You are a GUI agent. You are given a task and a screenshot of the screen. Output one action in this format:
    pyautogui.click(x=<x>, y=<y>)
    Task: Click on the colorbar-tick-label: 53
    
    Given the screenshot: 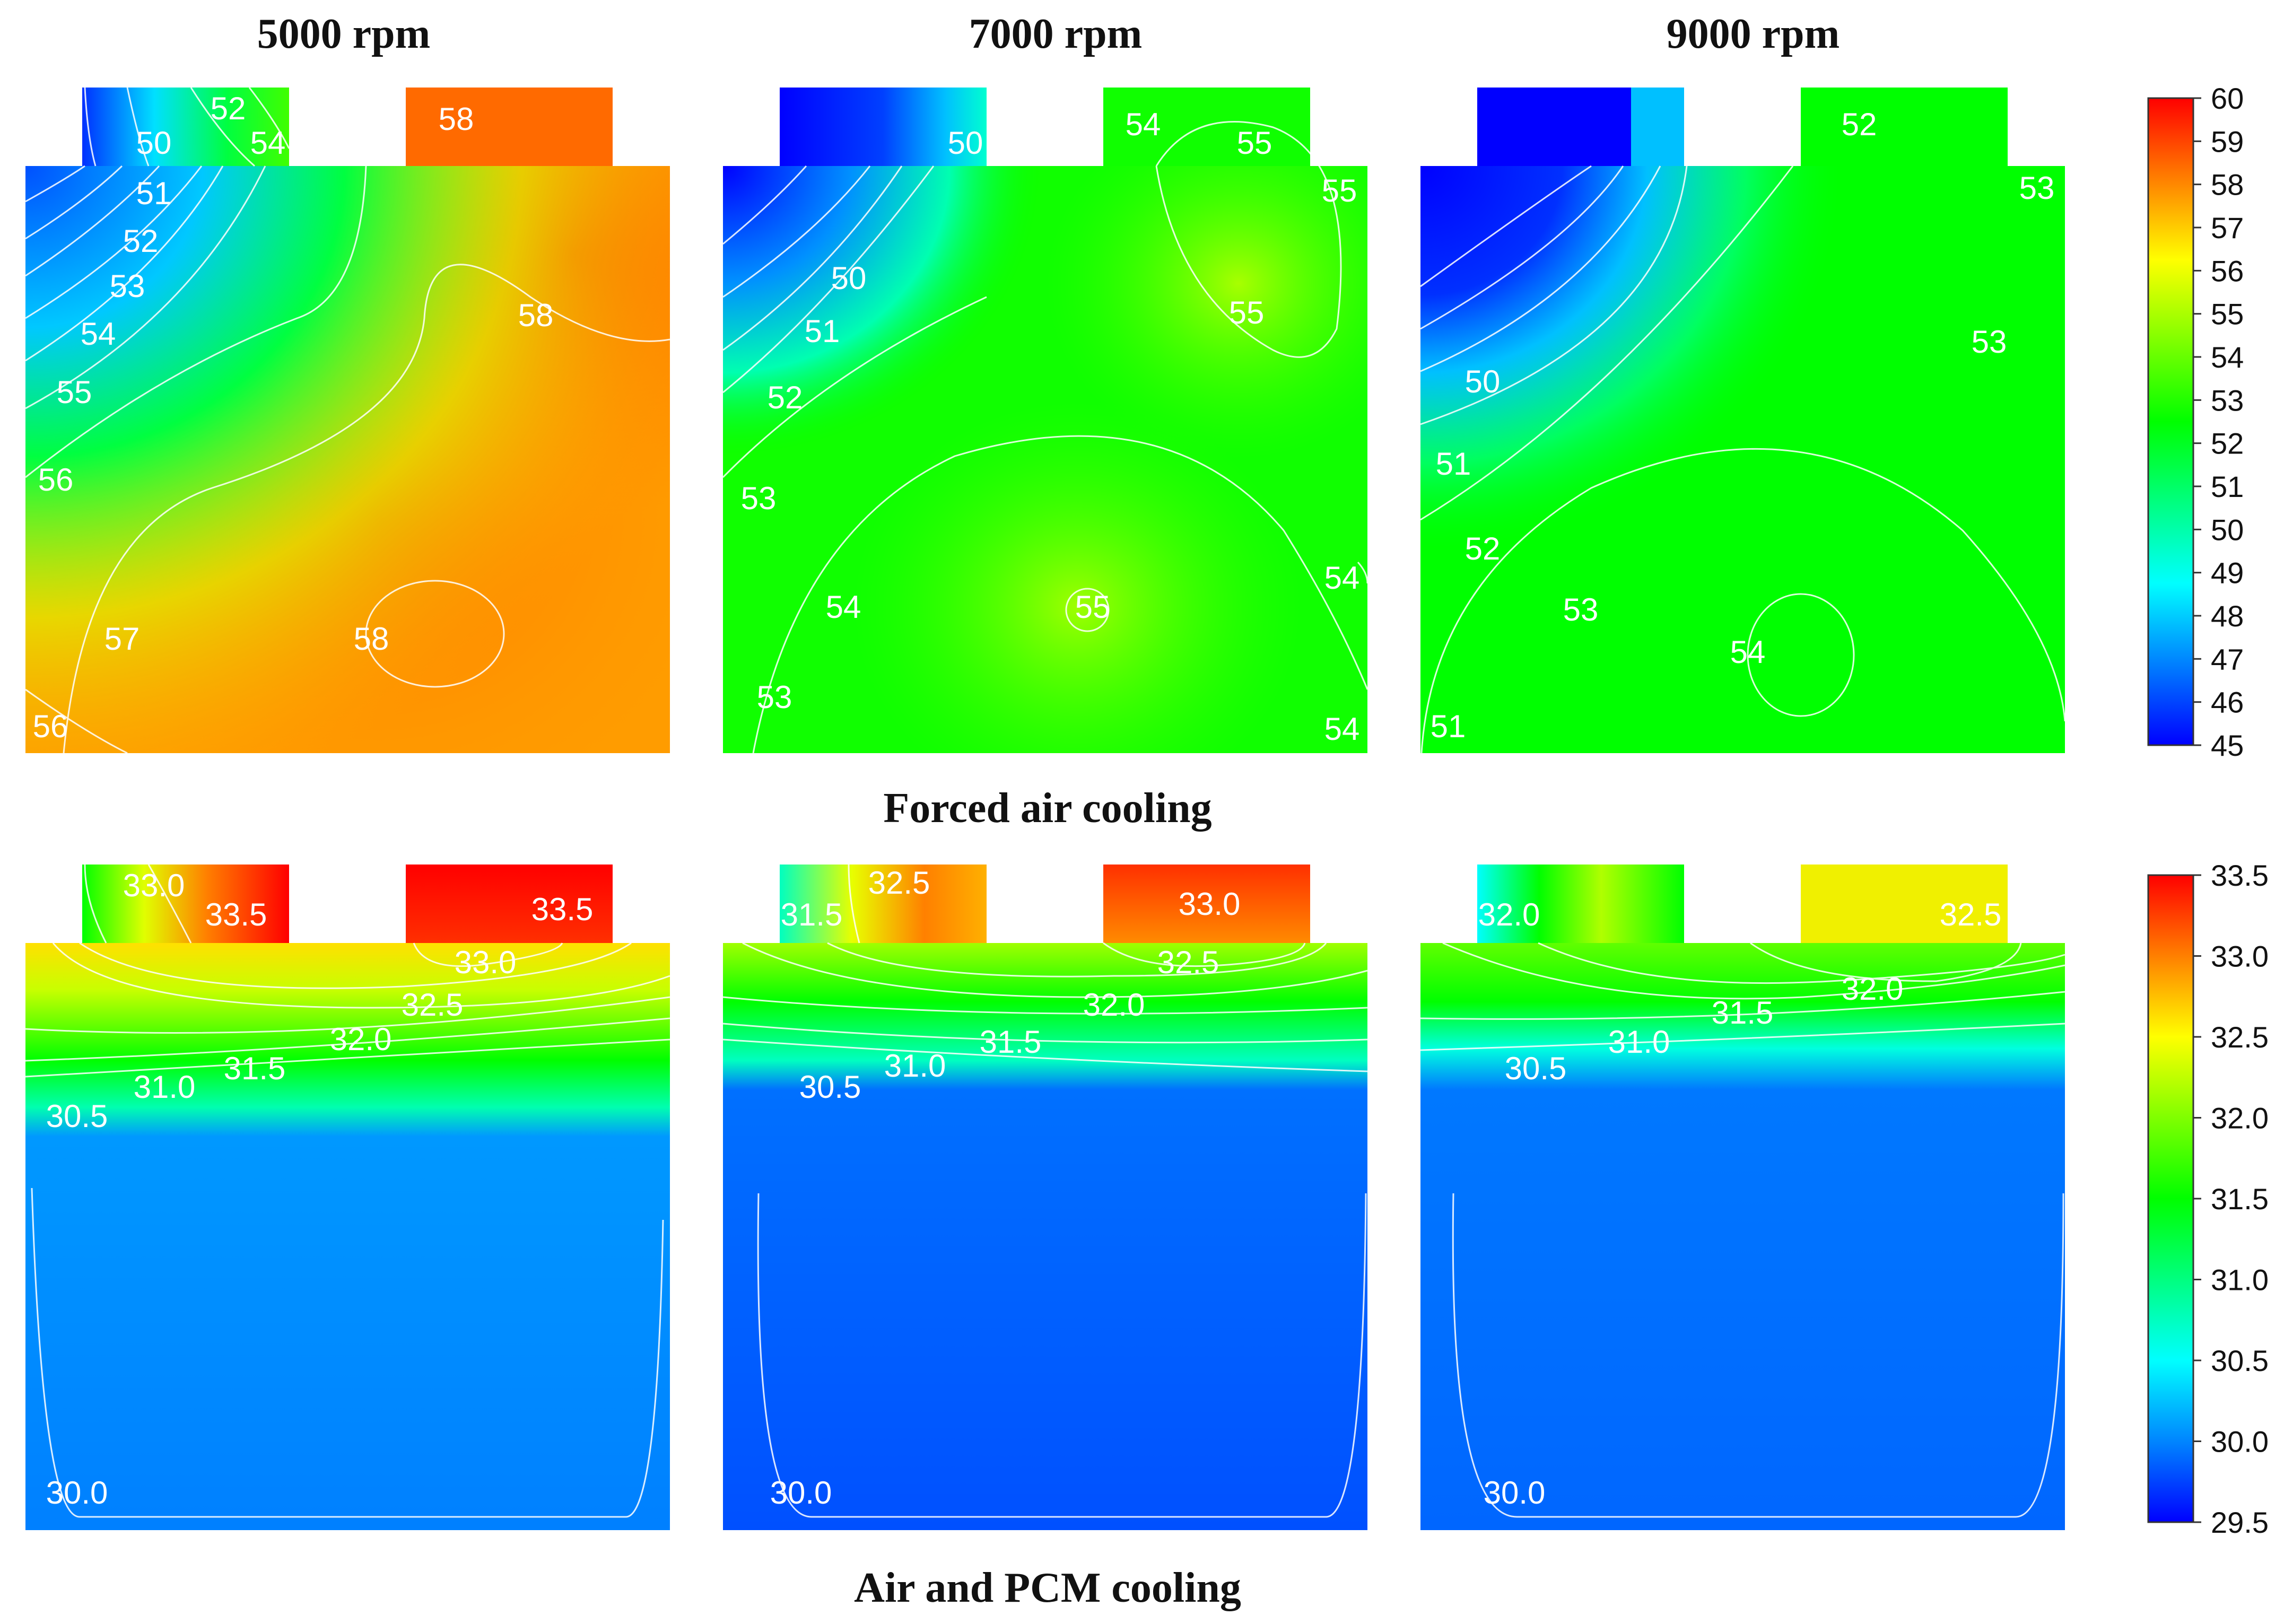 What is the action you would take?
    pyautogui.click(x=2227, y=400)
    